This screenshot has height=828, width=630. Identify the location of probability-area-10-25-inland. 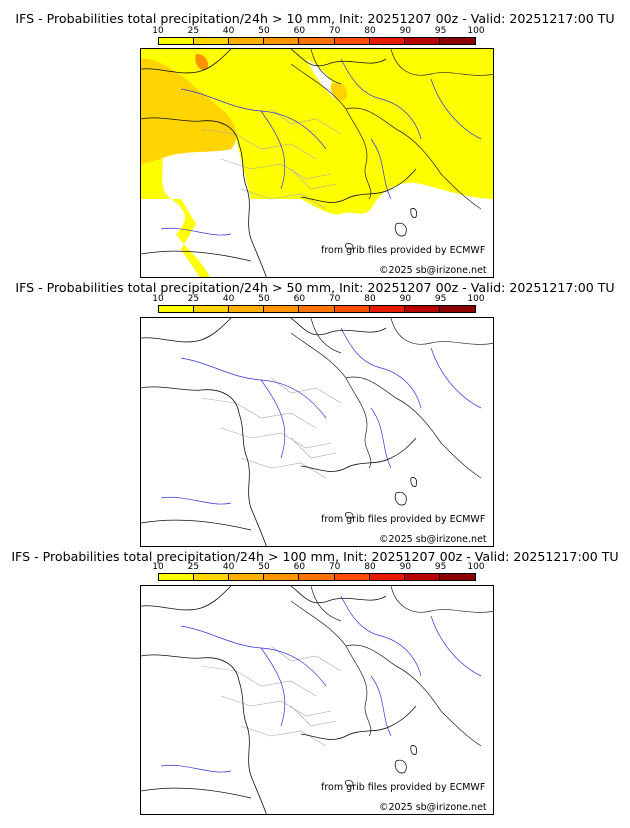
(317, 132).